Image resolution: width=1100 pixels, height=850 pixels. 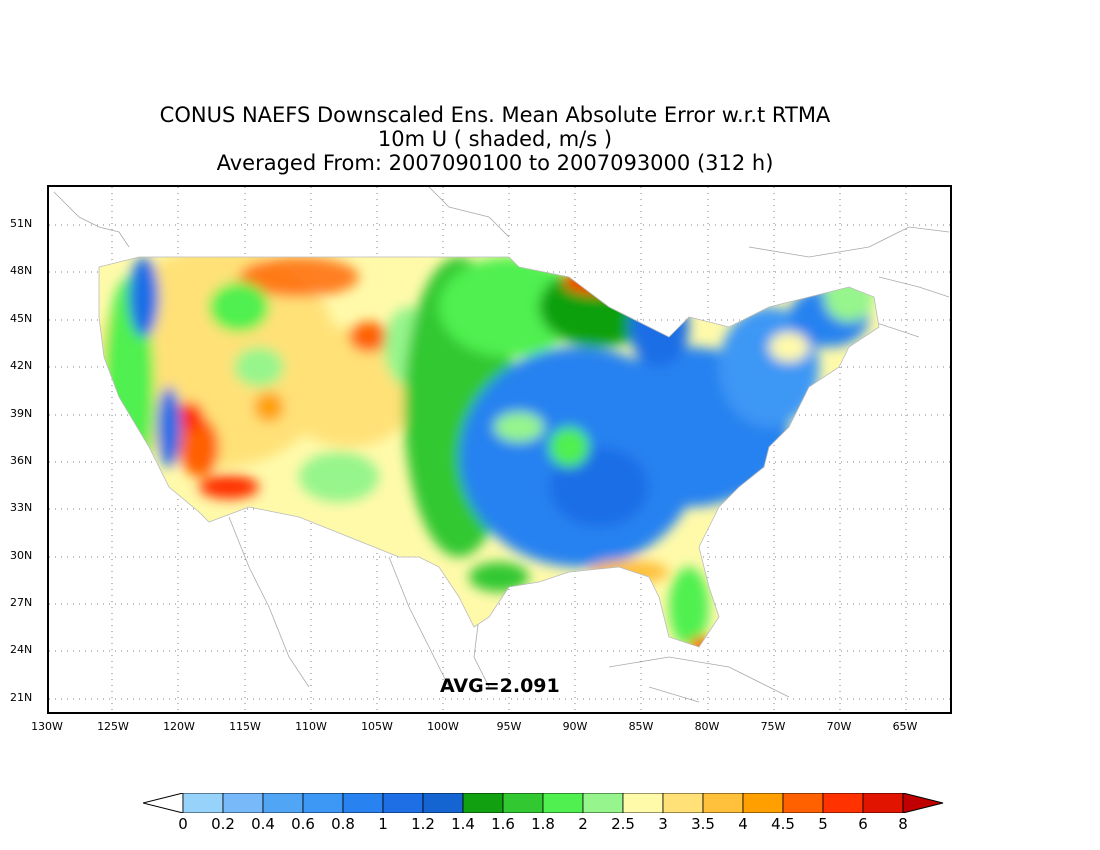 I want to click on lon-label: 105W, so click(x=377, y=726).